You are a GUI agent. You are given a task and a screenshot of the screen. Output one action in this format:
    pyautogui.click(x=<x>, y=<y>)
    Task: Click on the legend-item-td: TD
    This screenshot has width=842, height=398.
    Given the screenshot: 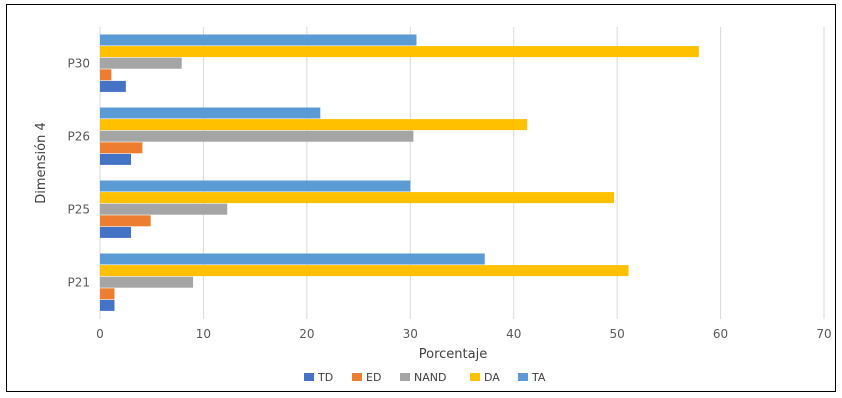 What is the action you would take?
    pyautogui.click(x=318, y=377)
    